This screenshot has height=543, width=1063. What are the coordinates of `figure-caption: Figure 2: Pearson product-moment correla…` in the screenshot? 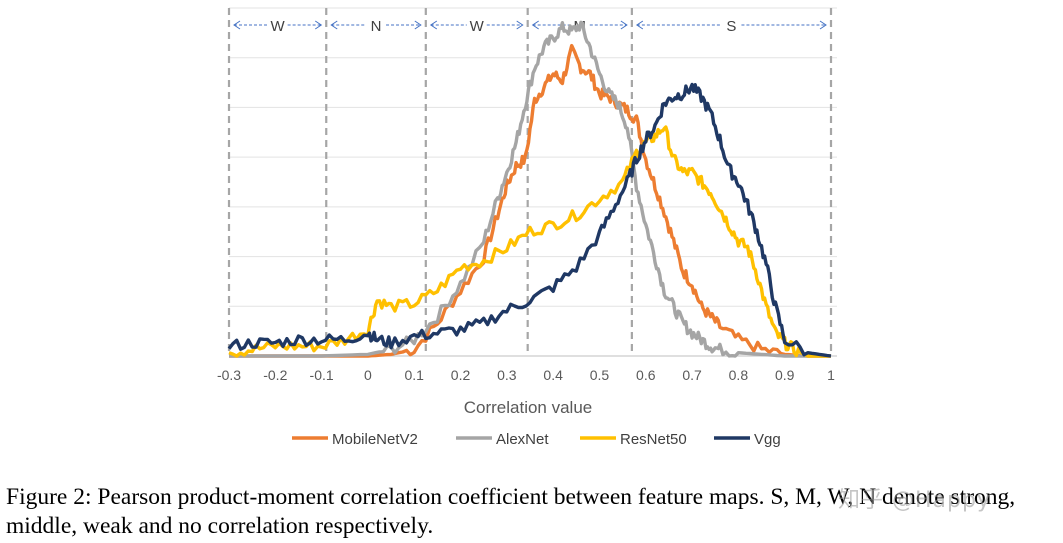 It's located at (511, 511).